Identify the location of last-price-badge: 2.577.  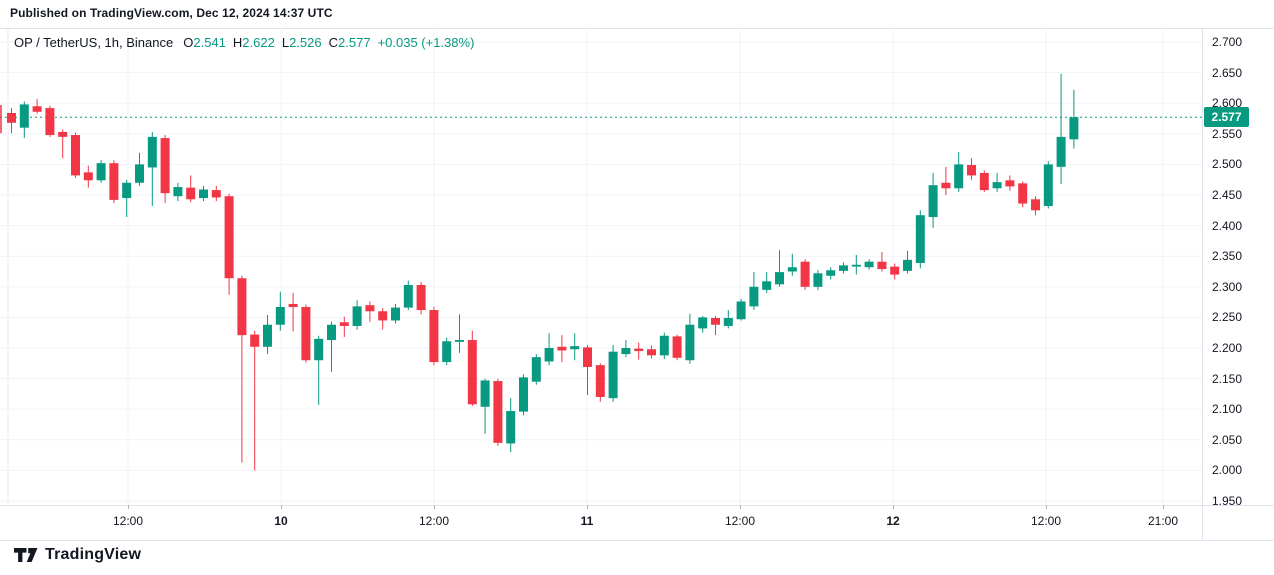
(1226, 117).